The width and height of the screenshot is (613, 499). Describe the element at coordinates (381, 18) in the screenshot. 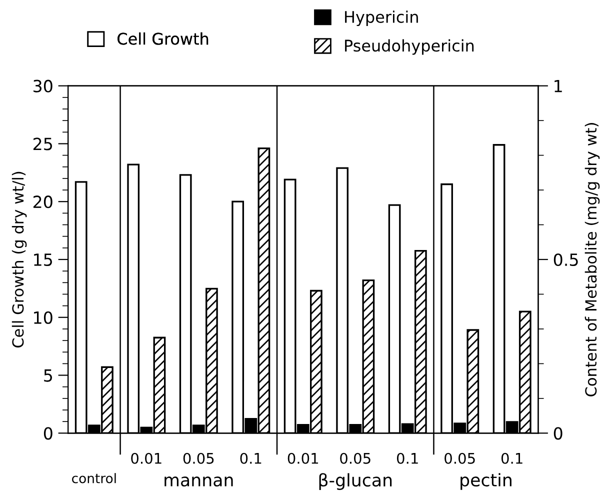

I see `legend-label: Hypericin` at that location.